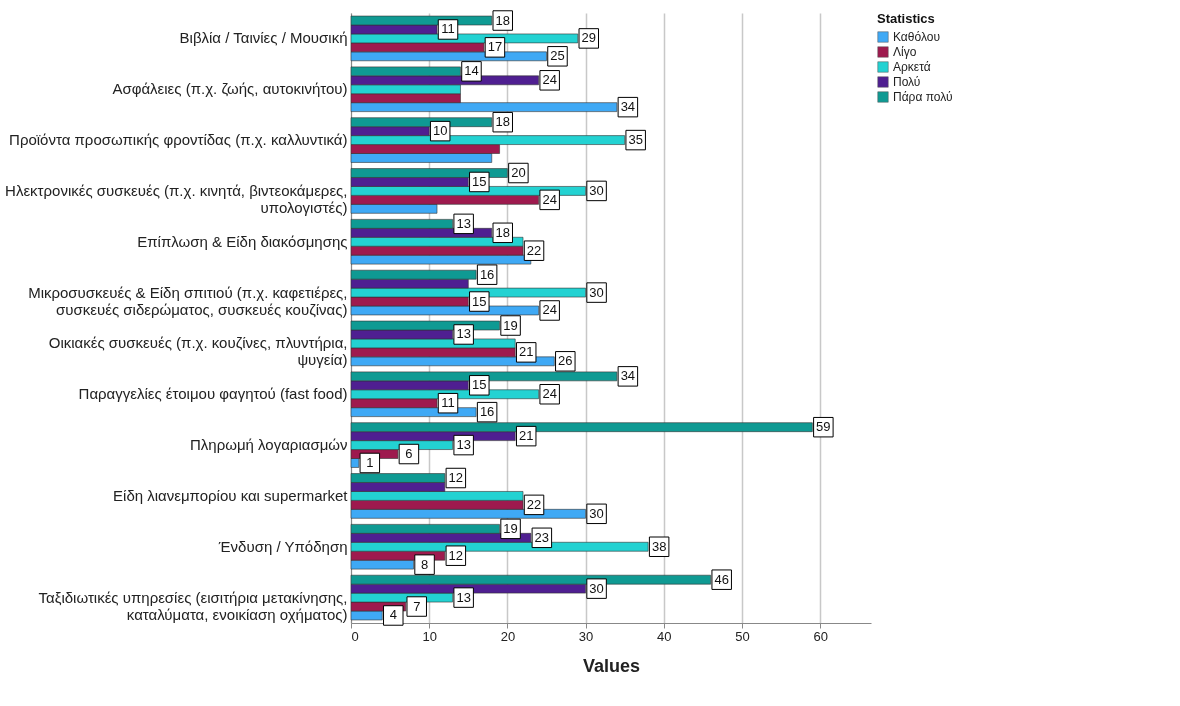  Describe the element at coordinates (282, 546) in the screenshot. I see `y-tick-label: Ένδυση / Υπόδηση` at that location.